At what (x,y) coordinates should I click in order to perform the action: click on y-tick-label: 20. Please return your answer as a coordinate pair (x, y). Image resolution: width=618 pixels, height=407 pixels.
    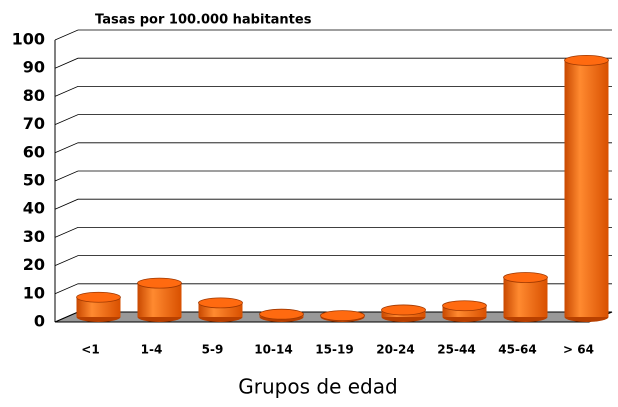
    Looking at the image, I should click on (34, 264).